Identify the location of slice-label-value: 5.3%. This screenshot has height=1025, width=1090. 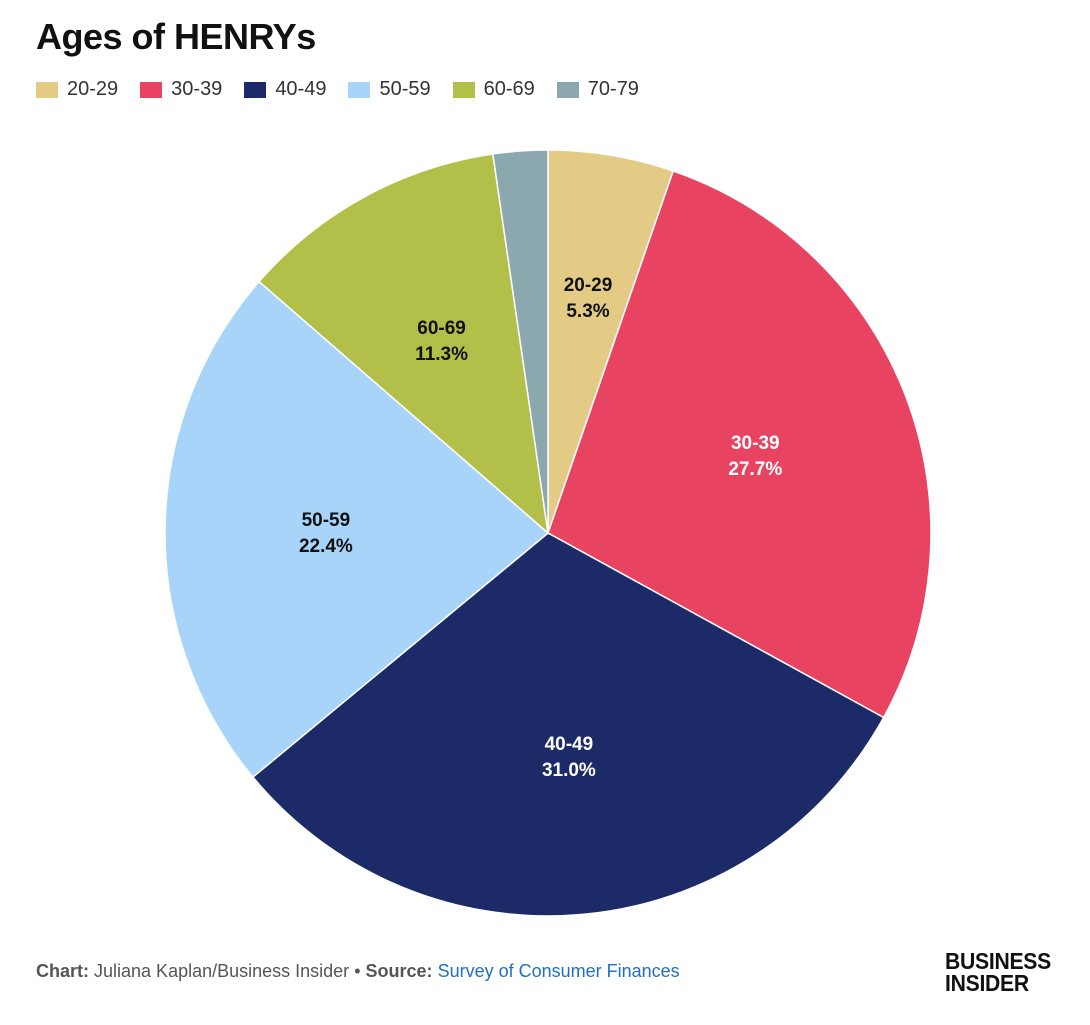
(587, 311).